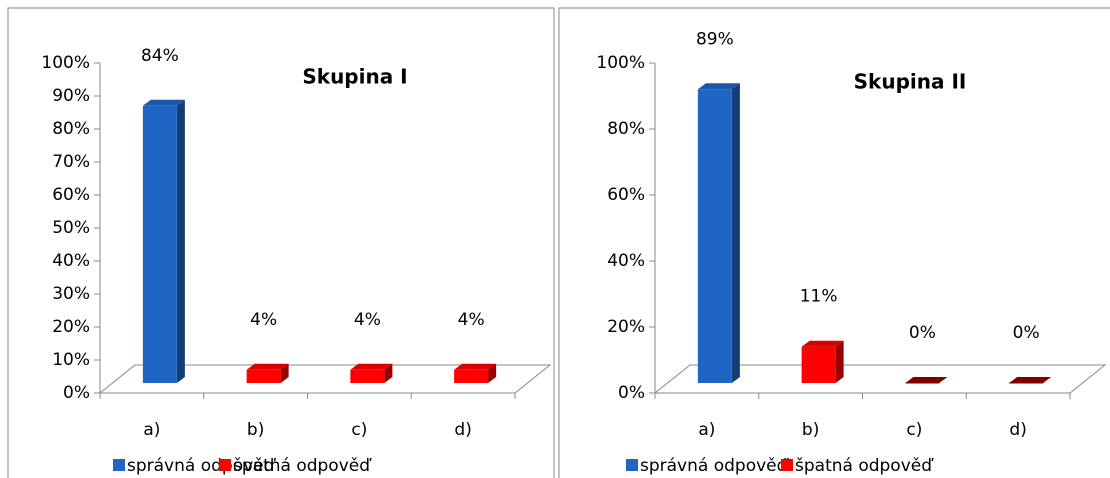 The image size is (1110, 478). Describe the element at coordinates (910, 82) in the screenshot. I see `chart-title: Skupina II` at that location.